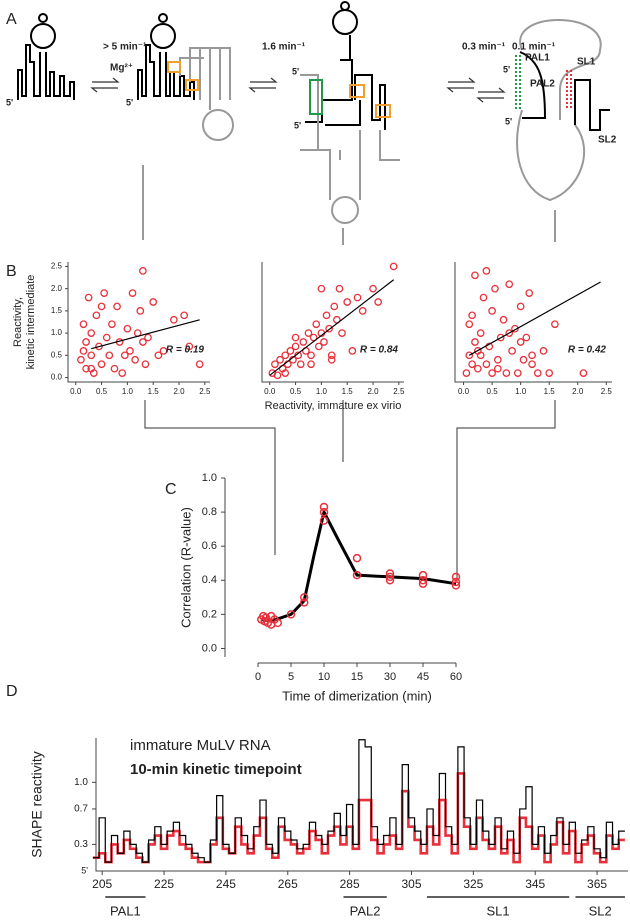 Image resolution: width=630 pixels, height=924 pixels. Describe the element at coordinates (399, 391) in the screenshot. I see `x-tick-label: 2.5` at that location.